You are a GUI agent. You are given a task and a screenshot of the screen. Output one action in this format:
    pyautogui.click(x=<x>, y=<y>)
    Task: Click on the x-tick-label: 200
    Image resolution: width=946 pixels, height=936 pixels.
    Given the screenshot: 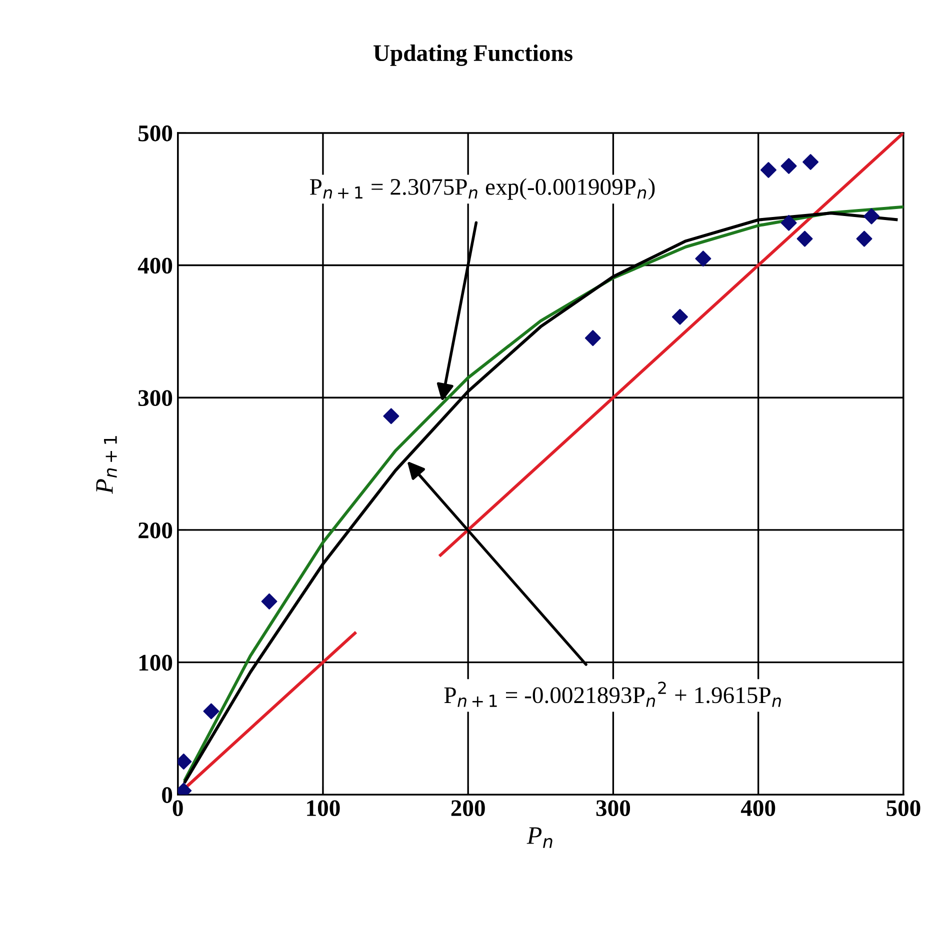 What is the action you would take?
    pyautogui.click(x=468, y=808)
    